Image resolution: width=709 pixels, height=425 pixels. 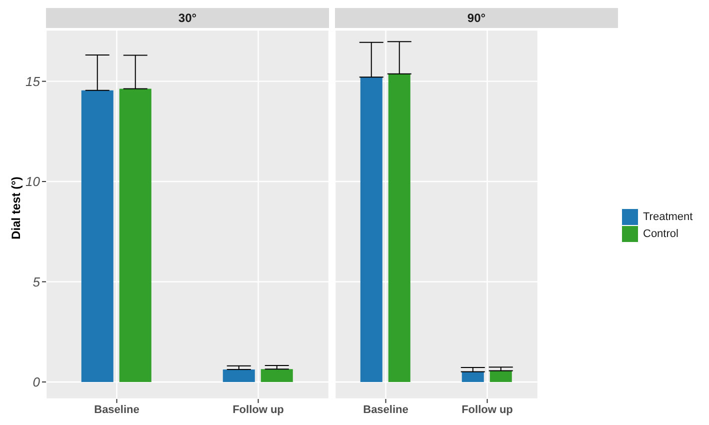 I want to click on chart-title: 30°, so click(x=187, y=18).